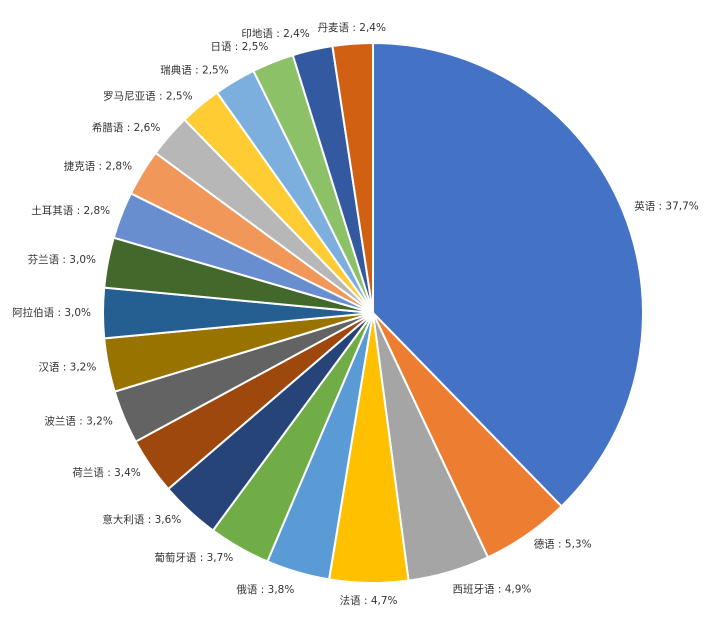  What do you see at coordinates (369, 600) in the screenshot?
I see `slice-label: 法语 : 4,7%` at bounding box center [369, 600].